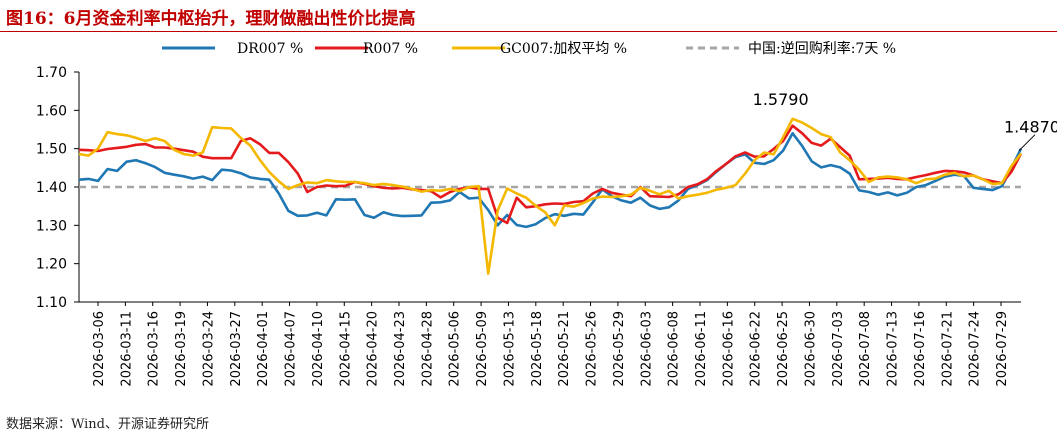 Image resolution: width=1057 pixels, height=437 pixels. Describe the element at coordinates (400, 349) in the screenshot. I see `x-tick-label: 2026-04-23` at that location.